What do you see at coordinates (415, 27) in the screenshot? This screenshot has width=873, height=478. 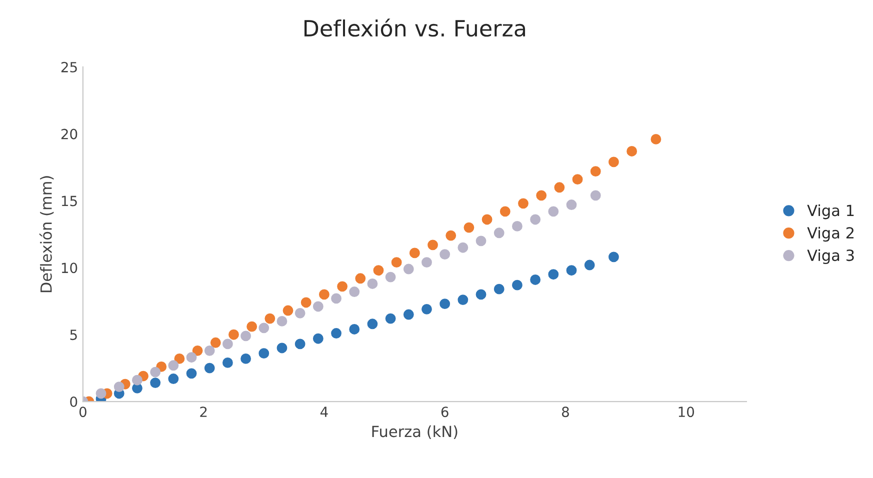 I see `chart-title: Deflexión vs. Fuerza` at bounding box center [415, 27].